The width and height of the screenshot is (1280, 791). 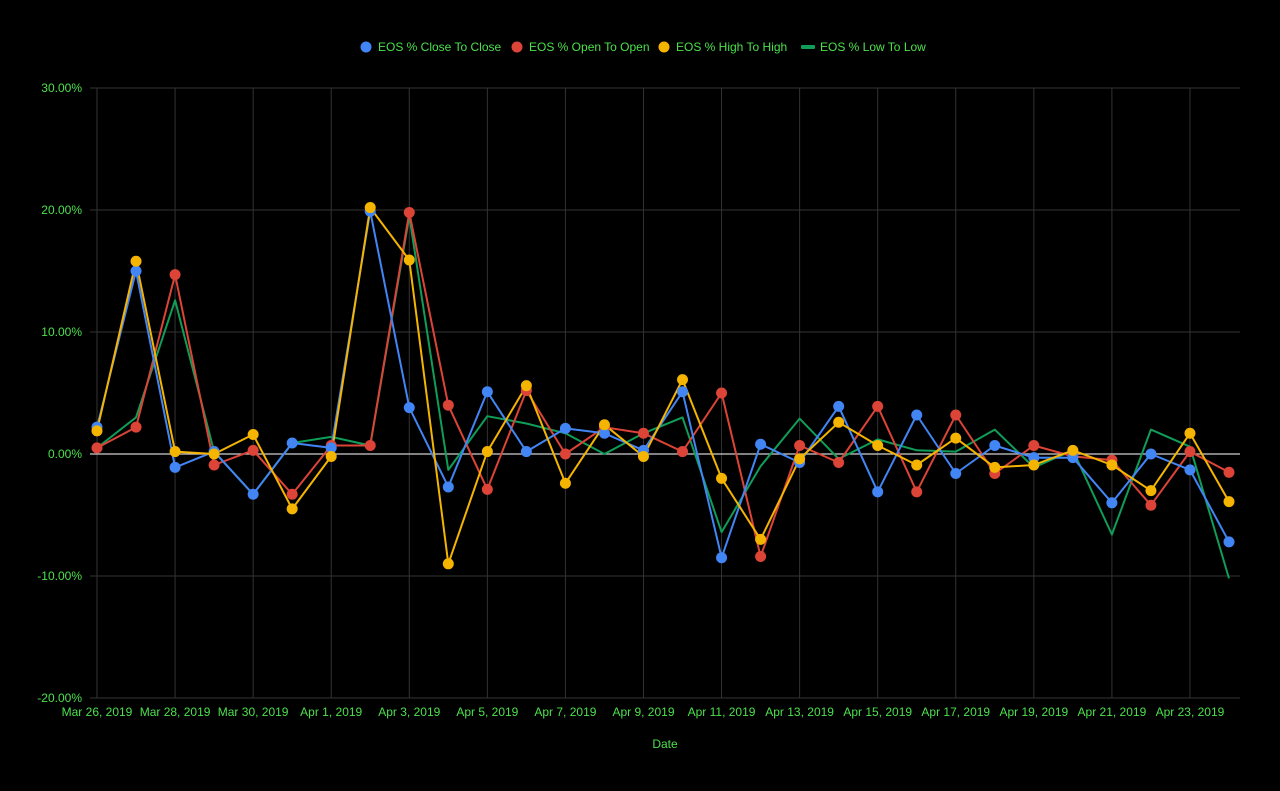 I want to click on x-tick-label: Apr 15, 2019, so click(x=877, y=712).